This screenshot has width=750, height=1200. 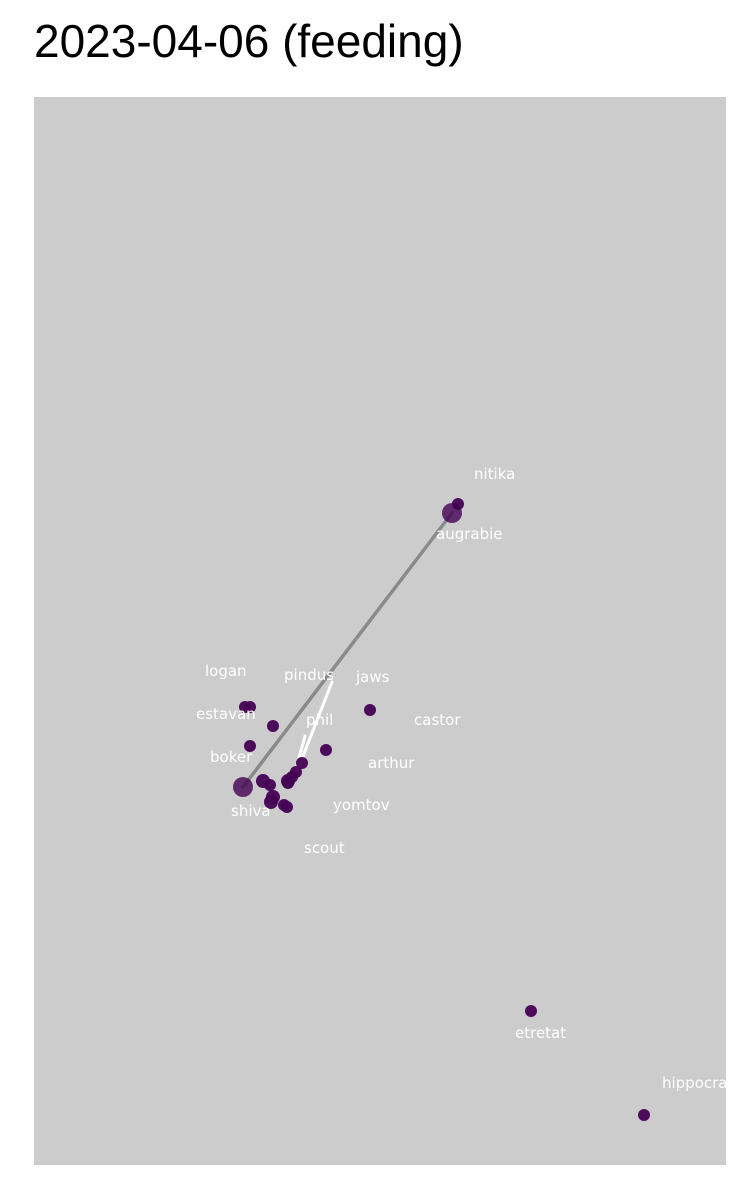 What do you see at coordinates (391, 763) in the screenshot?
I see `point-label-9: arthur` at bounding box center [391, 763].